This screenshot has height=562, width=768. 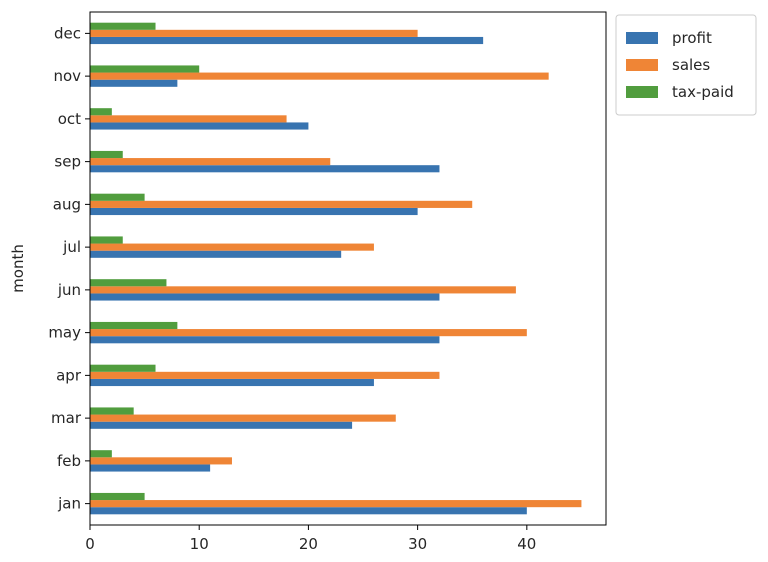 What do you see at coordinates (417, 544) in the screenshot?
I see `x-tick-label: 30` at bounding box center [417, 544].